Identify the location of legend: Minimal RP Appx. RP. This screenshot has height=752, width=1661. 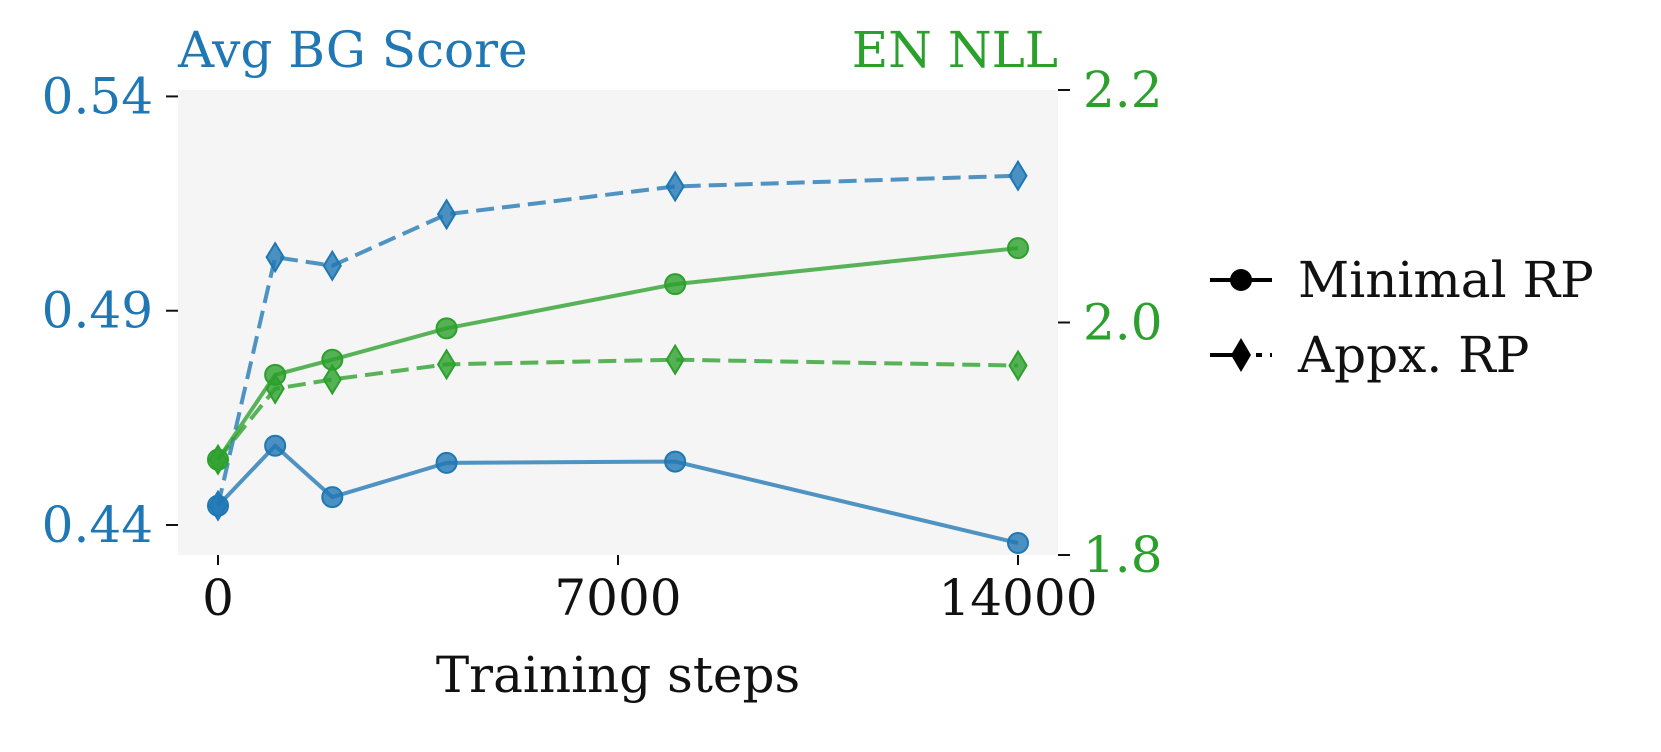
(1402, 317).